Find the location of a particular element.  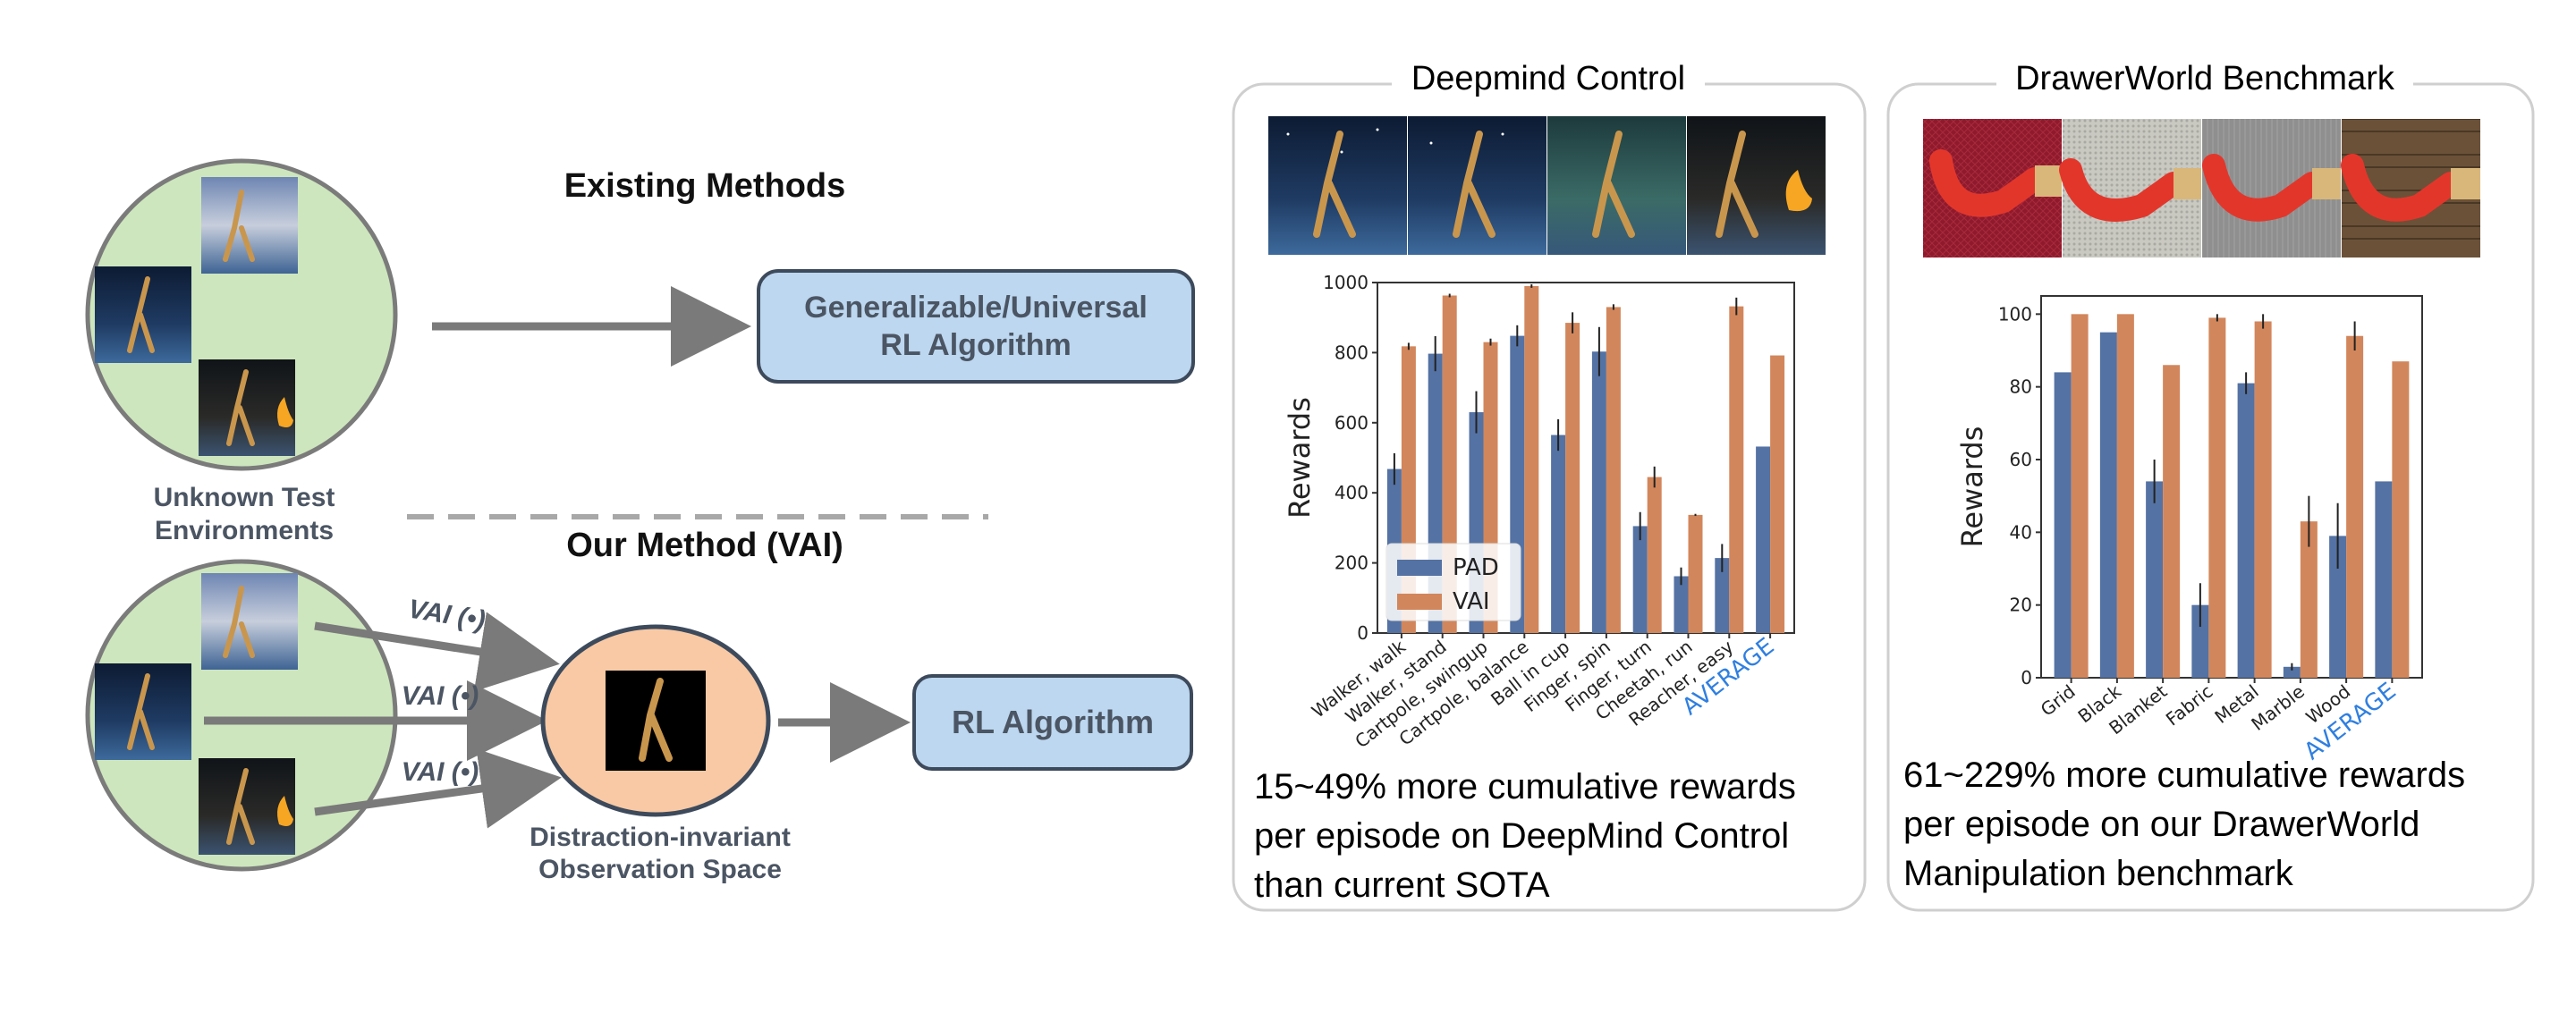

dmc-caption-line-1: 15~49% more cumulative rewards is located at coordinates (1525, 786).